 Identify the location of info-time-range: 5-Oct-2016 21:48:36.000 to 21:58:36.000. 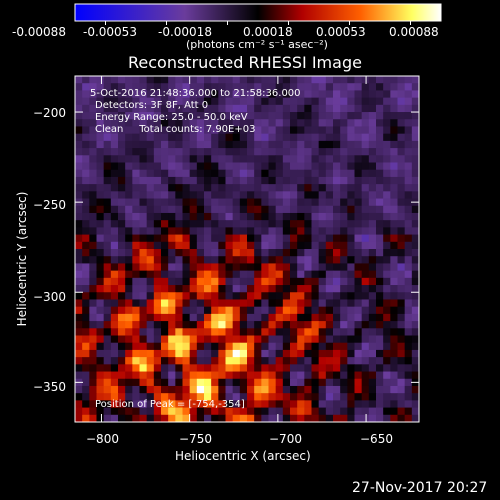
(195, 93).